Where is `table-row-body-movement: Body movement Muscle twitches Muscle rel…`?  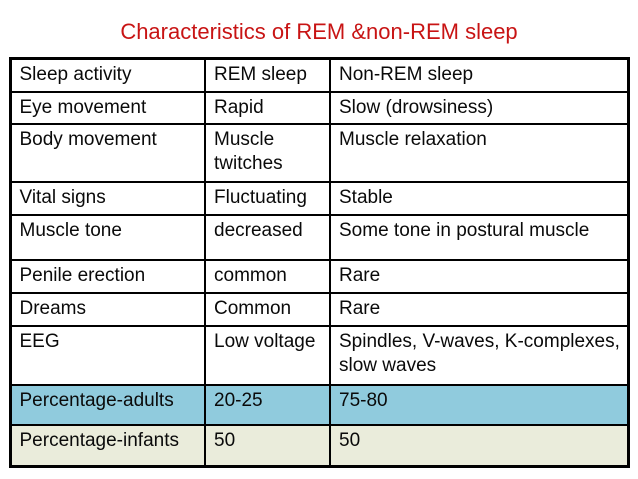 table-row-body-movement: Body movement Muscle twitches Muscle rel… is located at coordinates (319, 152).